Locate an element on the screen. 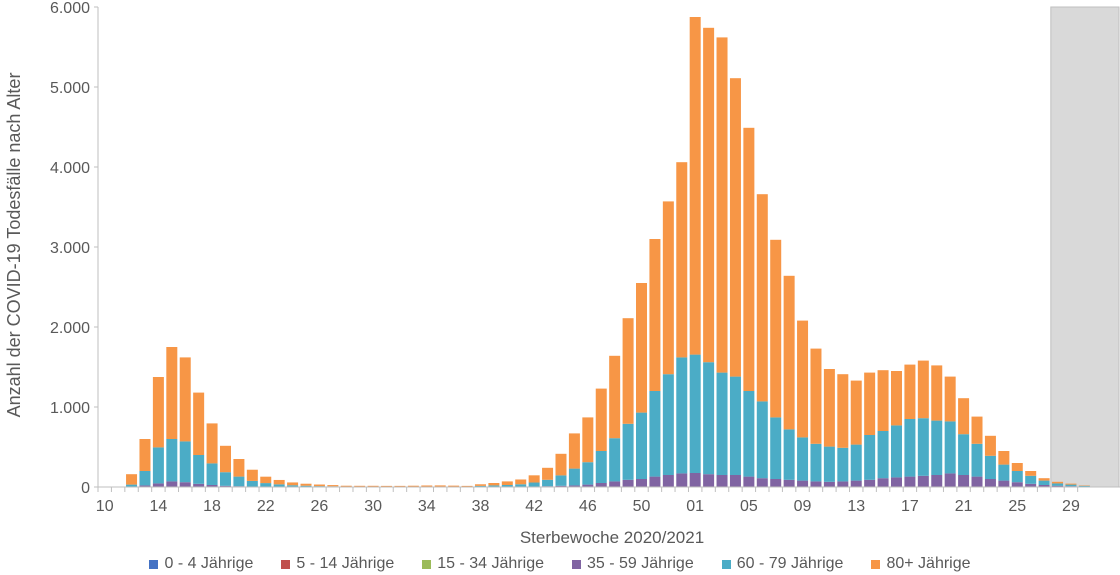 The image size is (1120, 575). y-tick-label: 5.000 is located at coordinates (70, 88).